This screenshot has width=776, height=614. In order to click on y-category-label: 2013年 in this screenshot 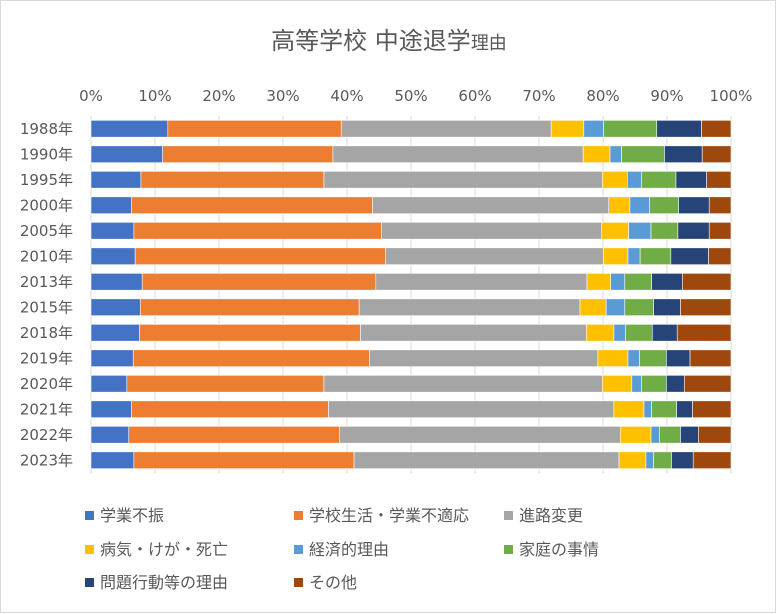, I will do `click(46, 282)`.